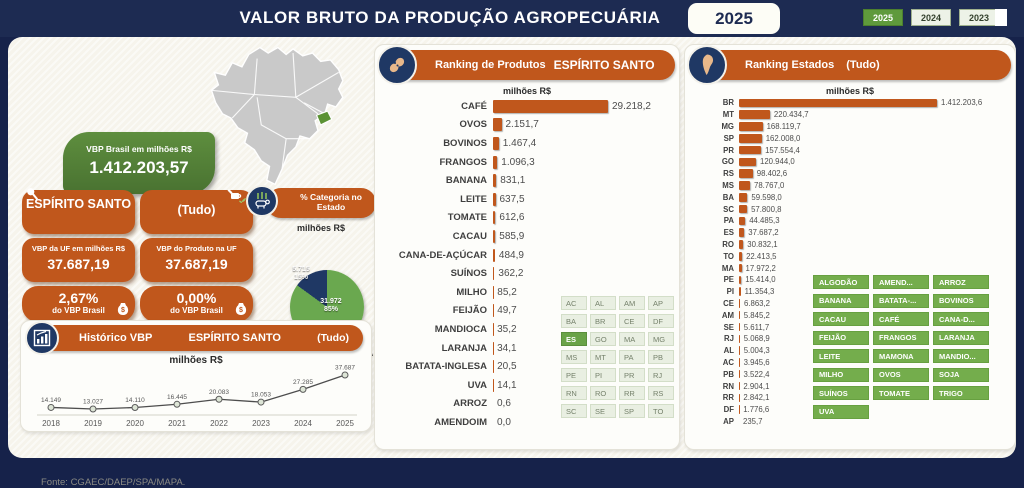 The image size is (1024, 488). Describe the element at coordinates (715, 374) in the screenshot. I see `state-label: PB` at that location.